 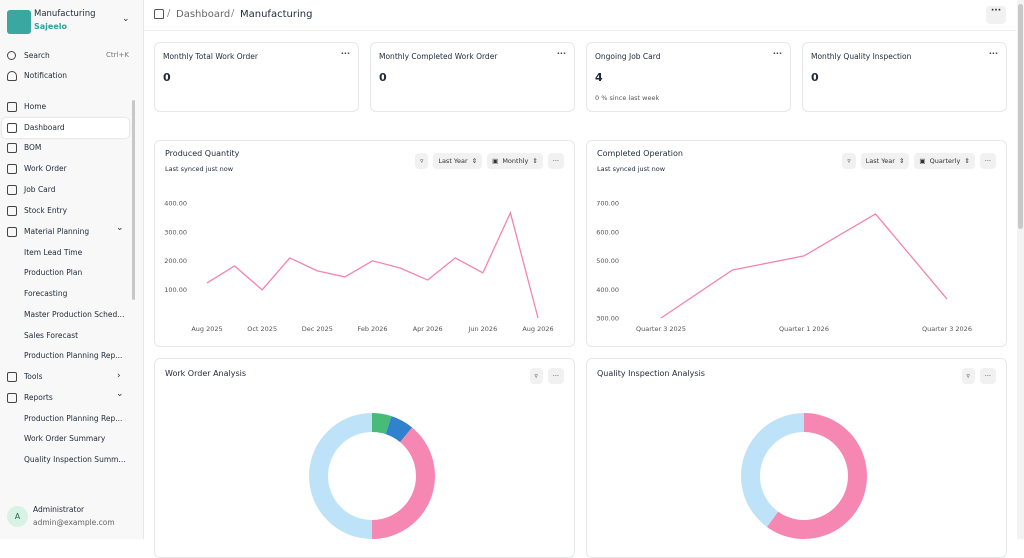 What do you see at coordinates (607, 232) in the screenshot?
I see `y-tick-label: 600.00` at bounding box center [607, 232].